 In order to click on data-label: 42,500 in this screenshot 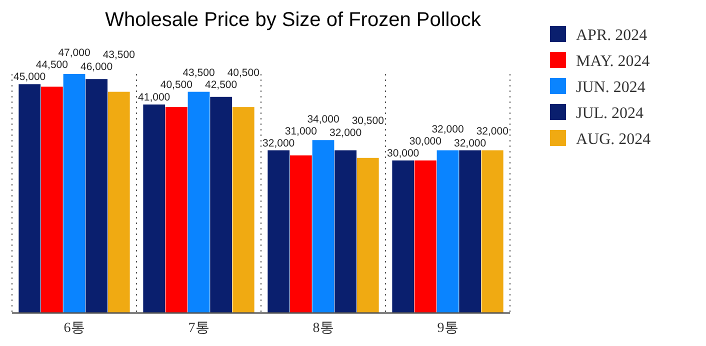, I will do `click(221, 84)`.